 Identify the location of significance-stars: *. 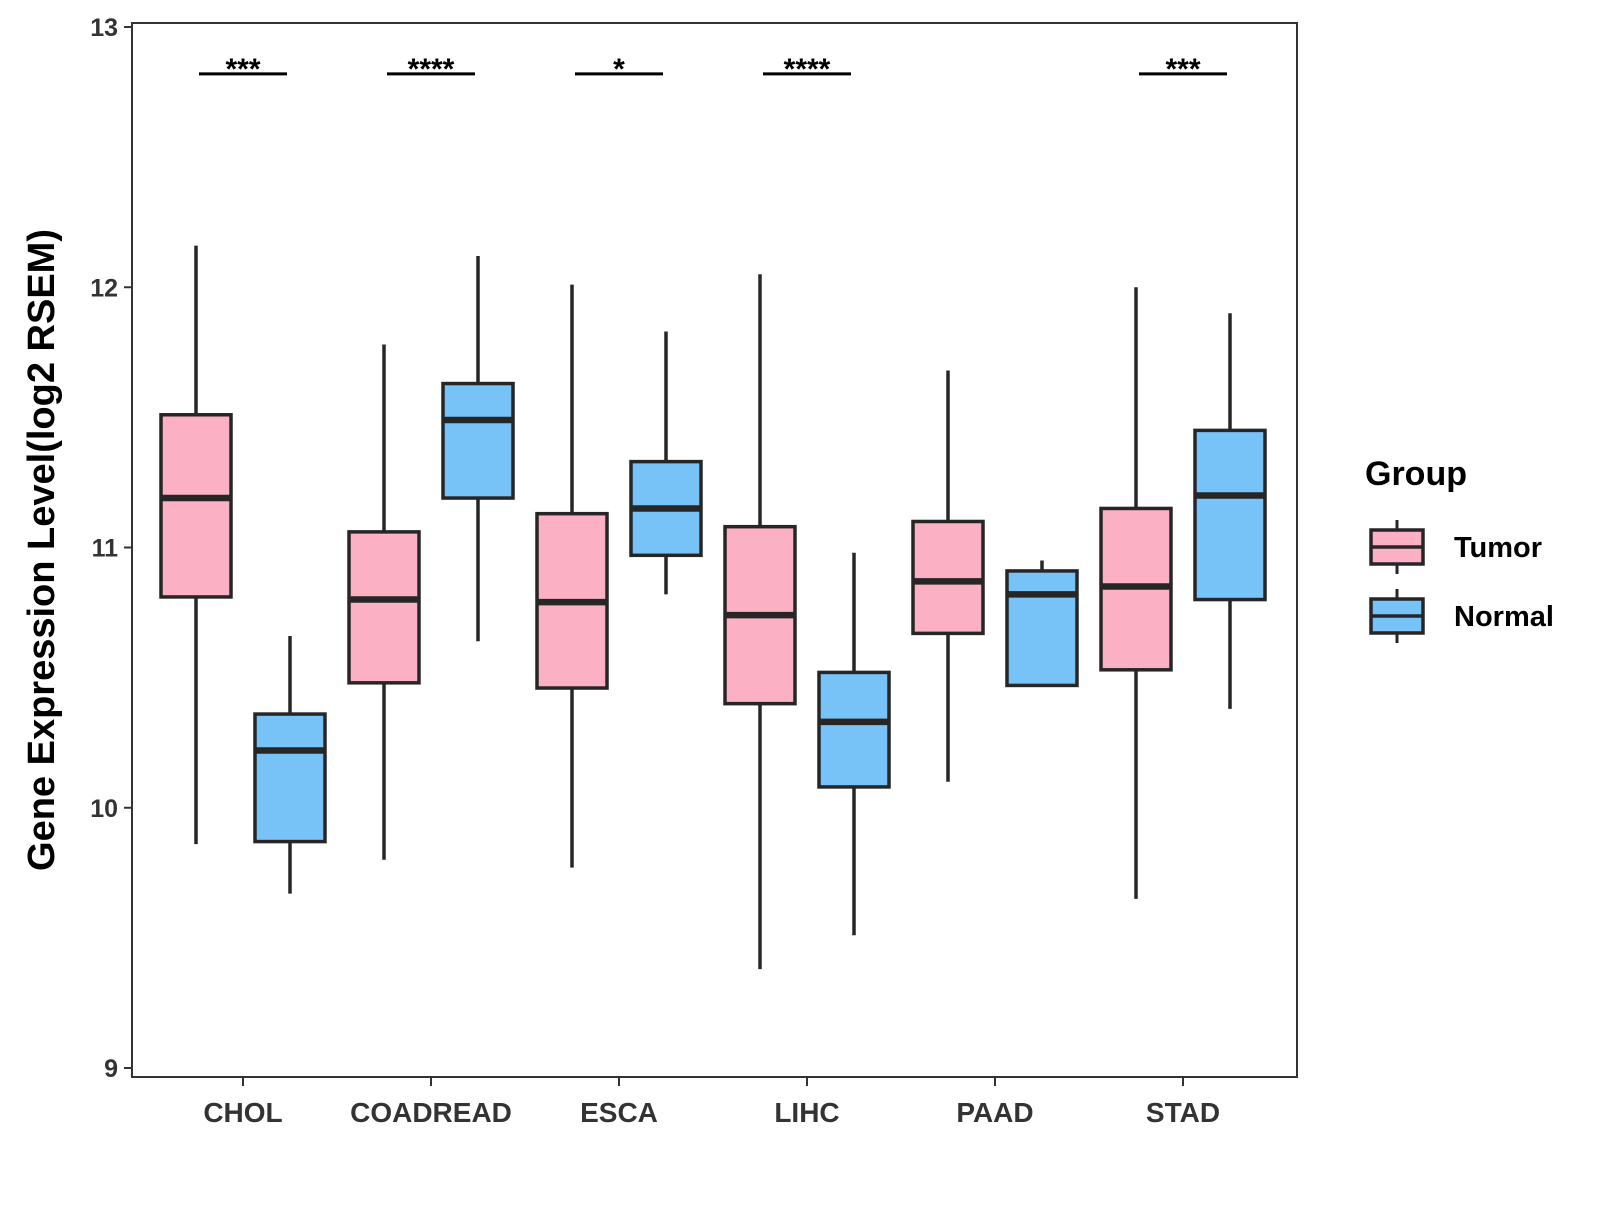
(619, 69).